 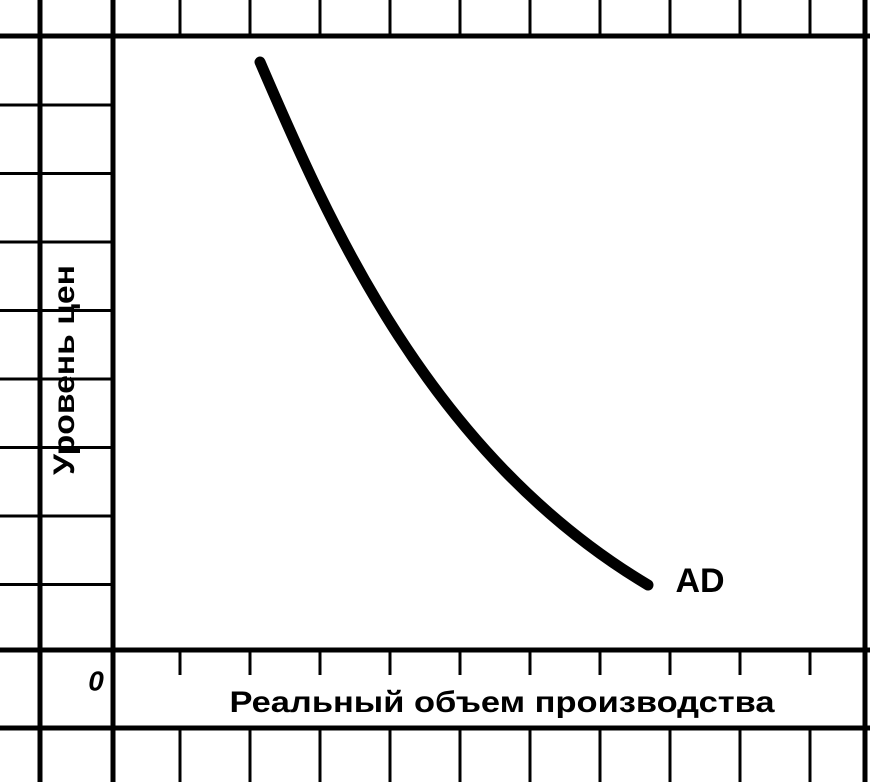 What do you see at coordinates (96, 680) in the screenshot?
I see `origin-label: 0` at bounding box center [96, 680].